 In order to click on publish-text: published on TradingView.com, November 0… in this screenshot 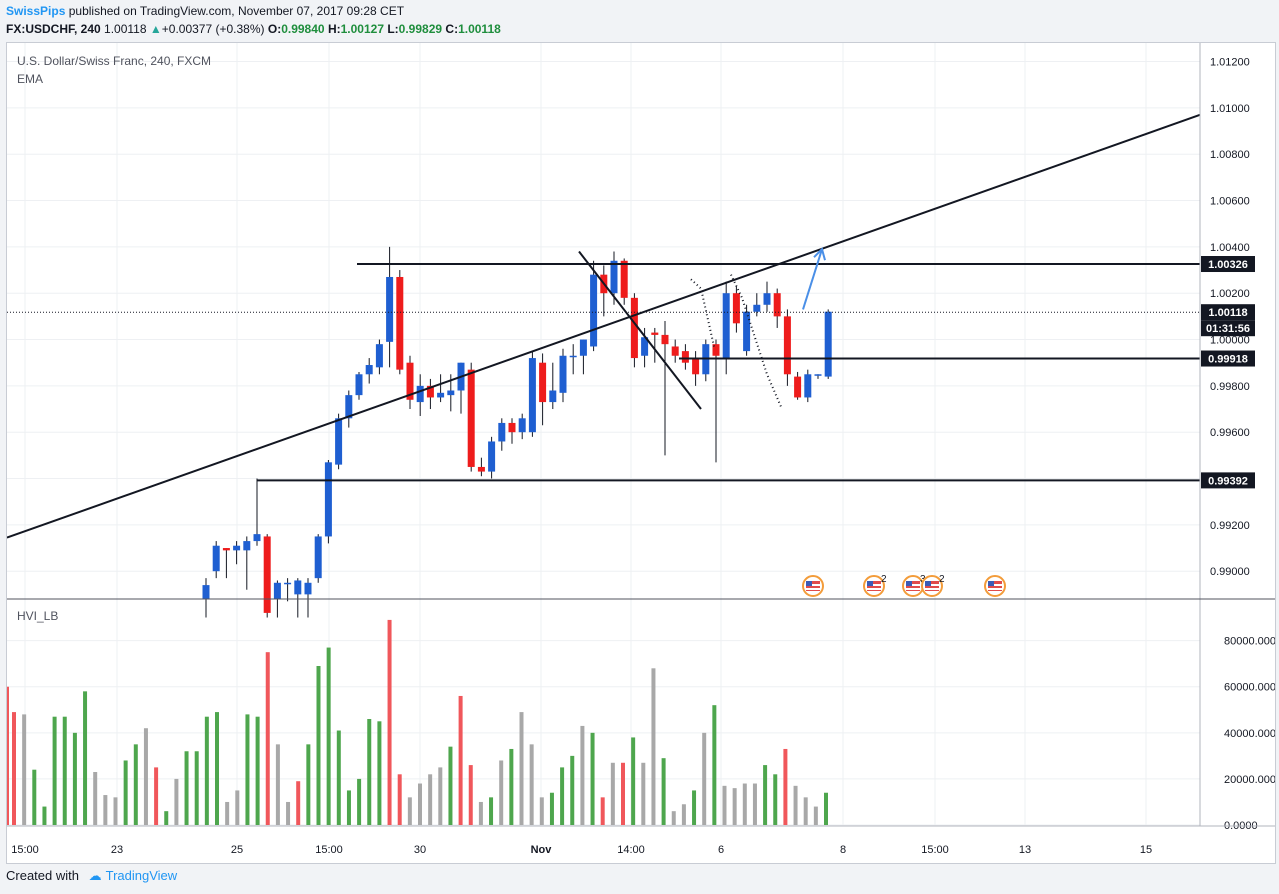, I will do `click(236, 11)`.